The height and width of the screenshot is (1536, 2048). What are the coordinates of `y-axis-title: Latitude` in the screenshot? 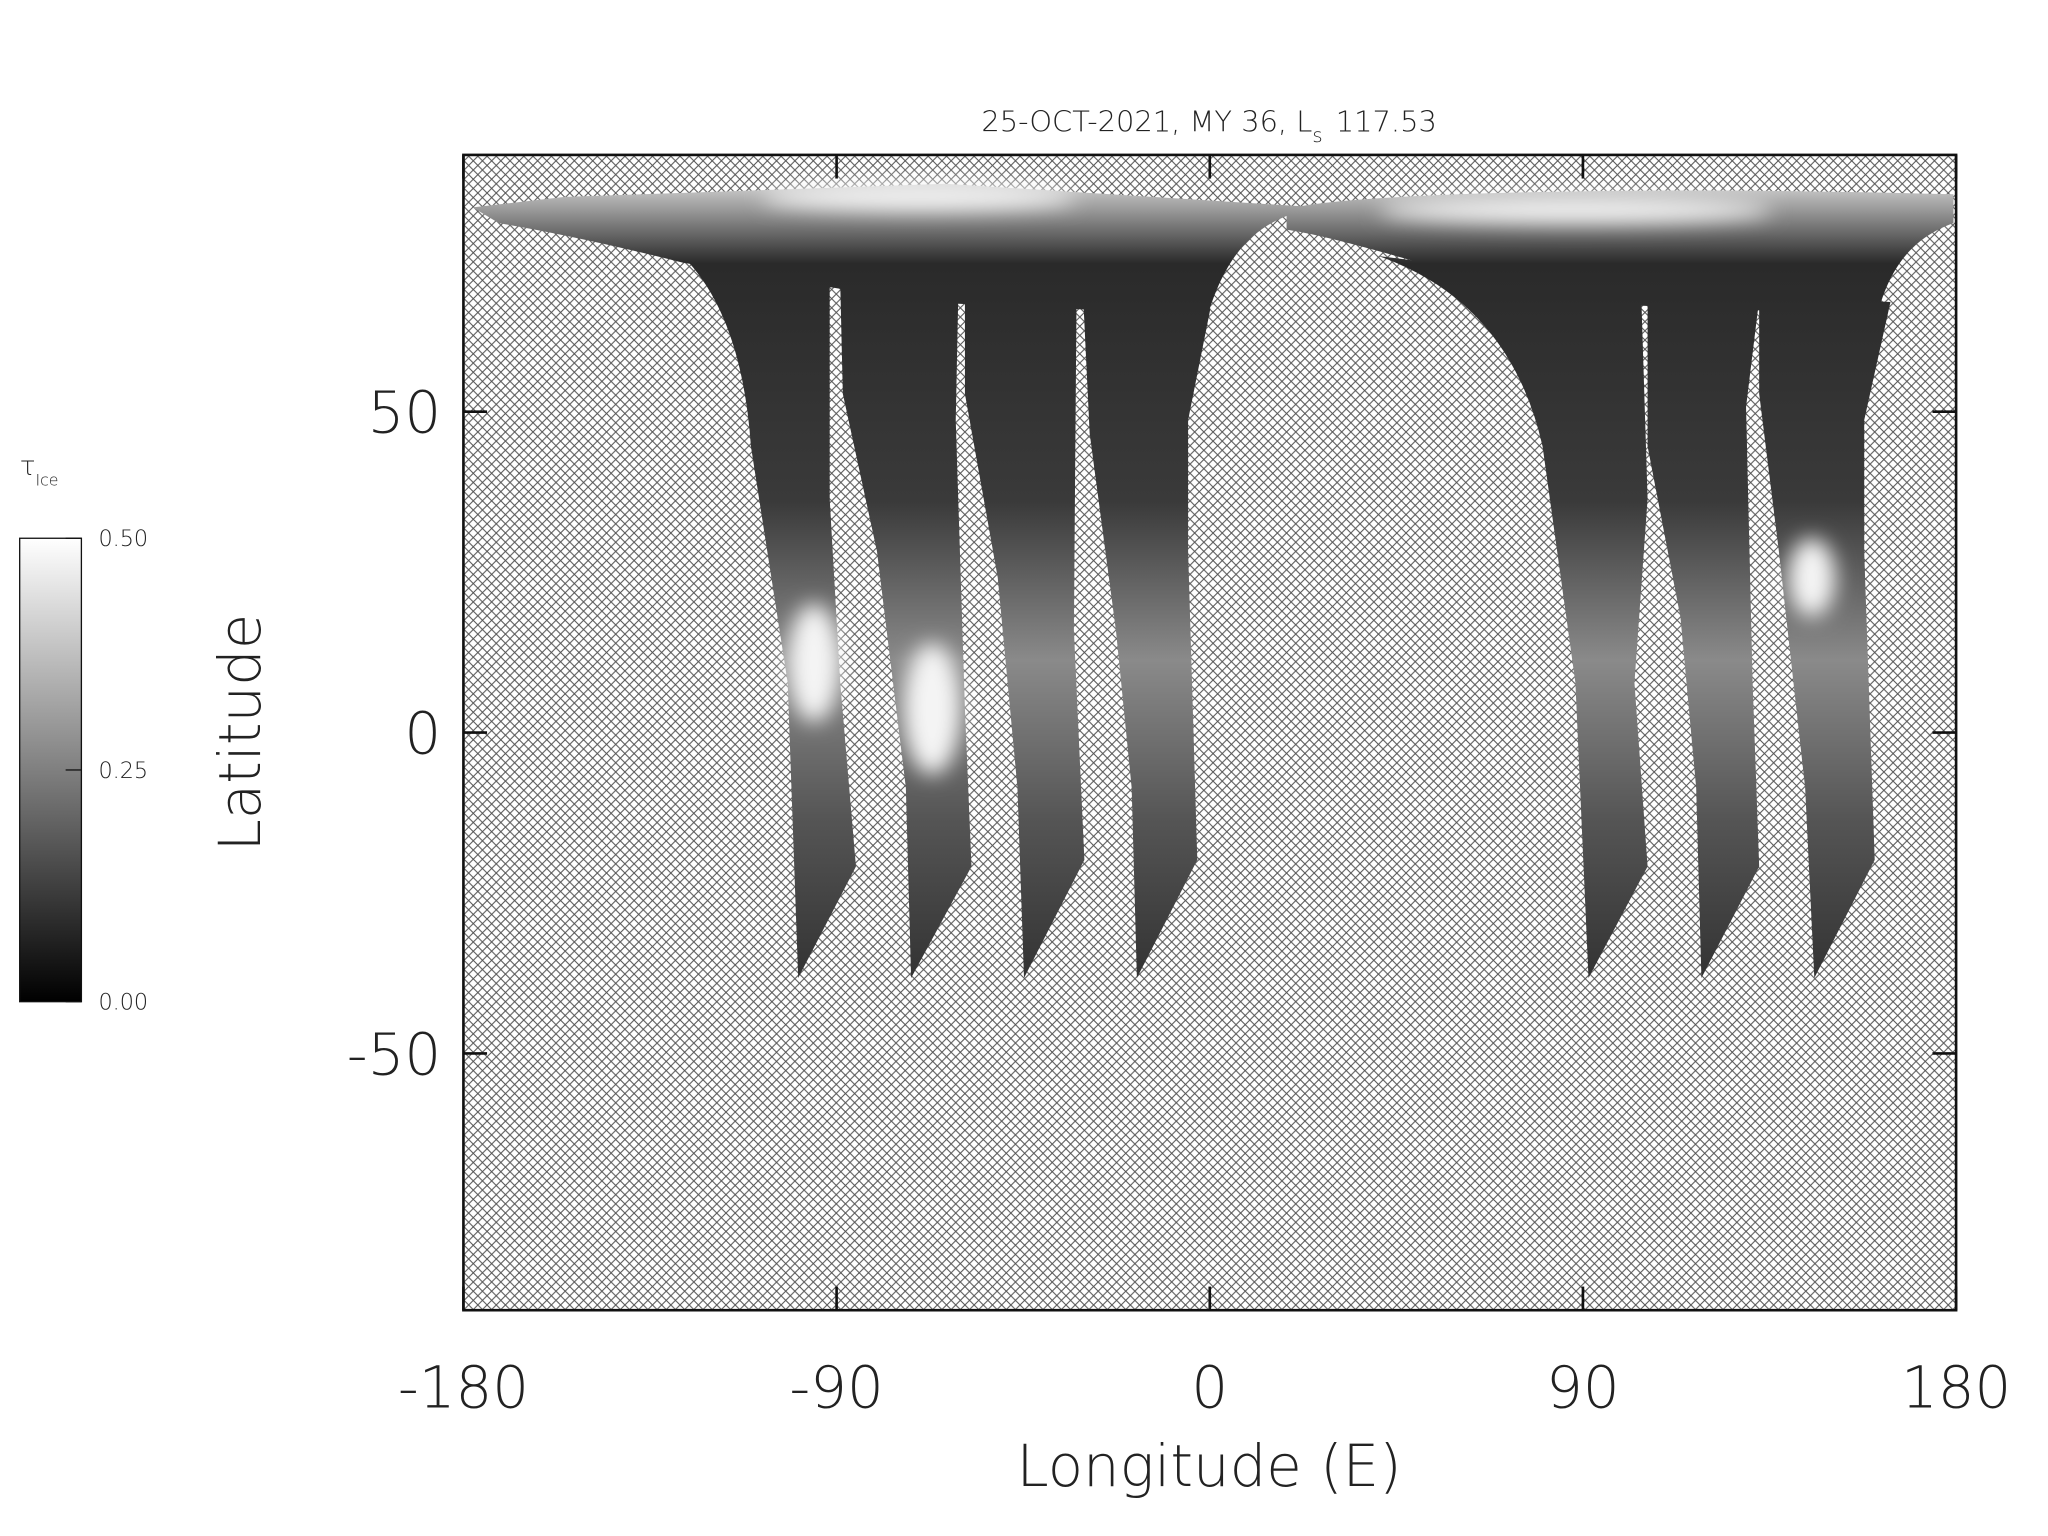 It's located at (240, 733).